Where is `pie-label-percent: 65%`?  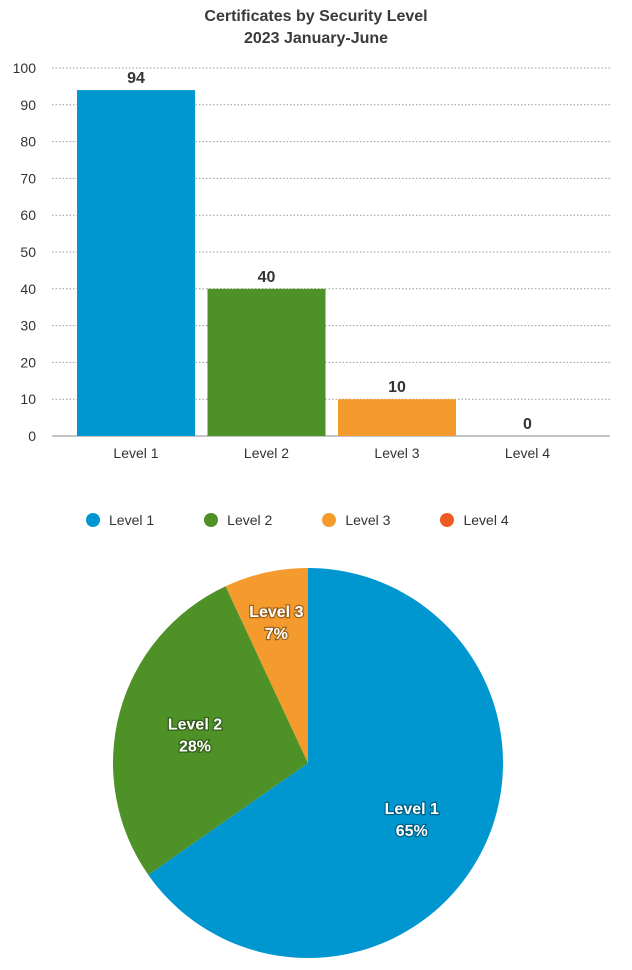 pie-label-percent: 65% is located at coordinates (412, 831).